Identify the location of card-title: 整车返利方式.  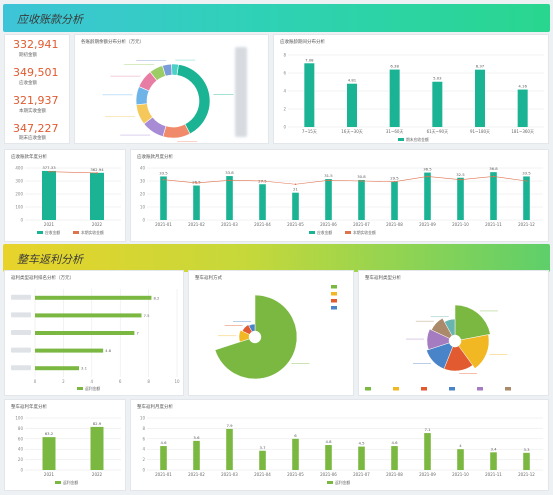
(208, 278).